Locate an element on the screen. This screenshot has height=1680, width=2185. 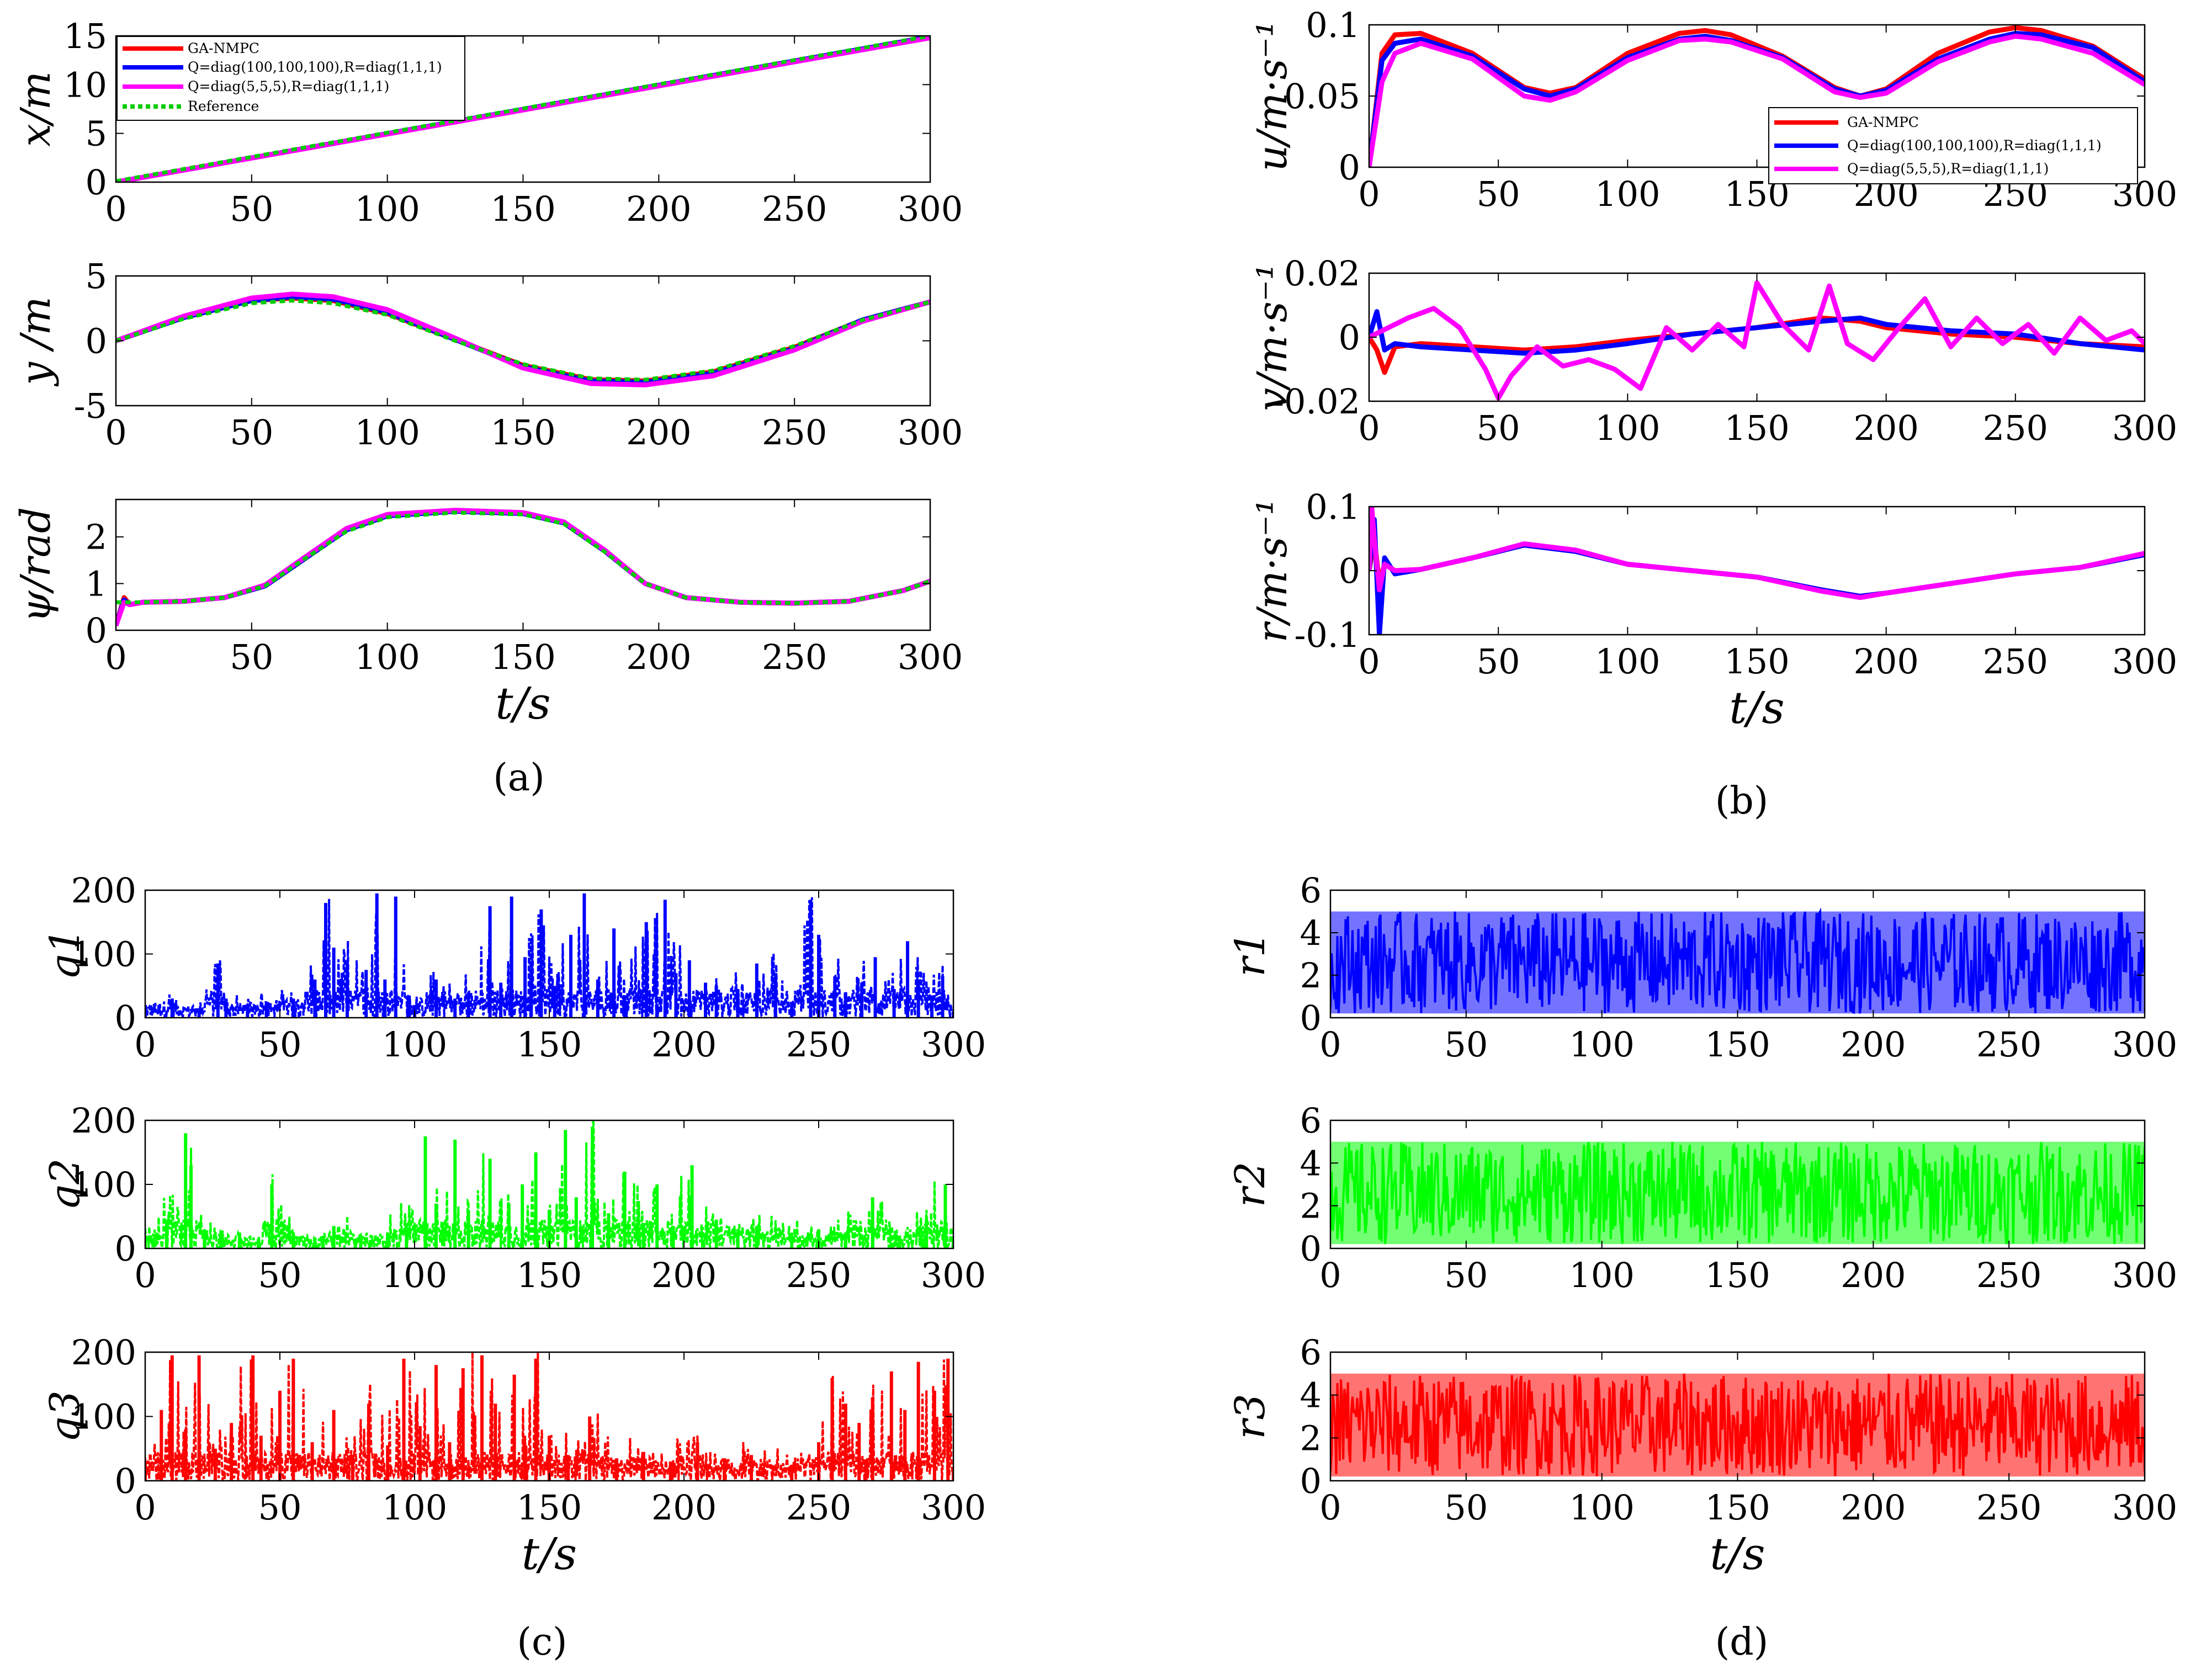
psi-series-group is located at coordinates (523, 567).